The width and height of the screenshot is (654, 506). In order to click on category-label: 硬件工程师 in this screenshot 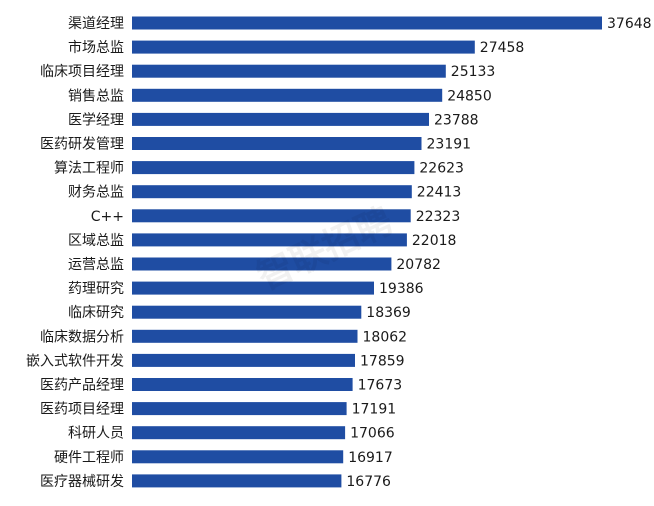, I will do `click(89, 458)`.